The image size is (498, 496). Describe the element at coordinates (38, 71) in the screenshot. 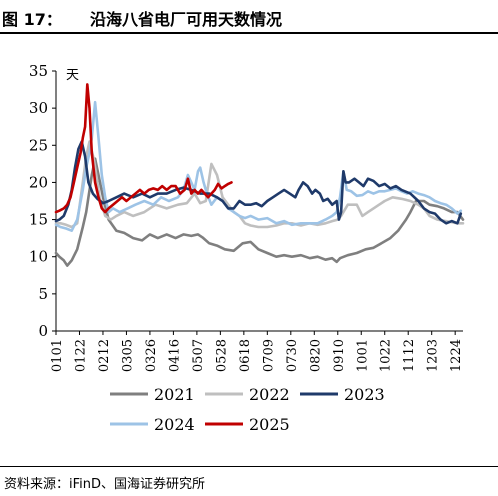

I see `y-tick-label: 35` at that location.